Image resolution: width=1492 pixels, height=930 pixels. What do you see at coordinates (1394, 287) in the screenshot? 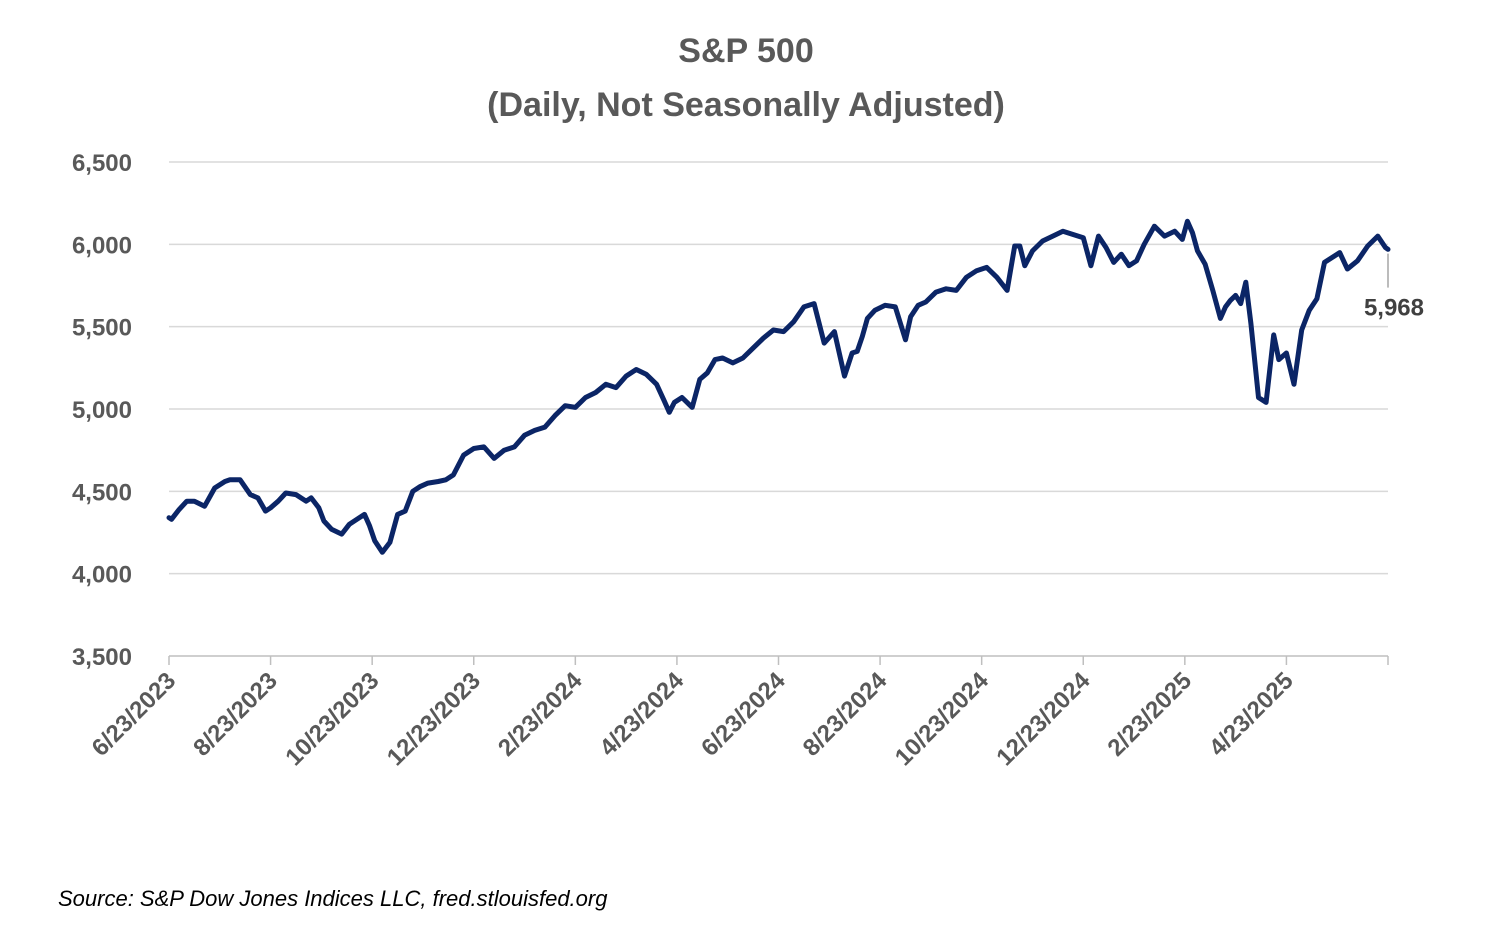
I see `annotations: 5,968` at bounding box center [1394, 287].